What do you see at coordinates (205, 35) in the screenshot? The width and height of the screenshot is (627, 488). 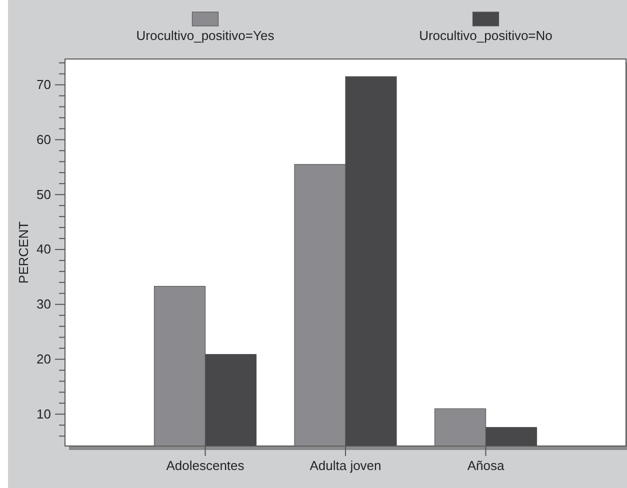 I see `legend-label: Urocultivo_positivo=Yes` at bounding box center [205, 35].